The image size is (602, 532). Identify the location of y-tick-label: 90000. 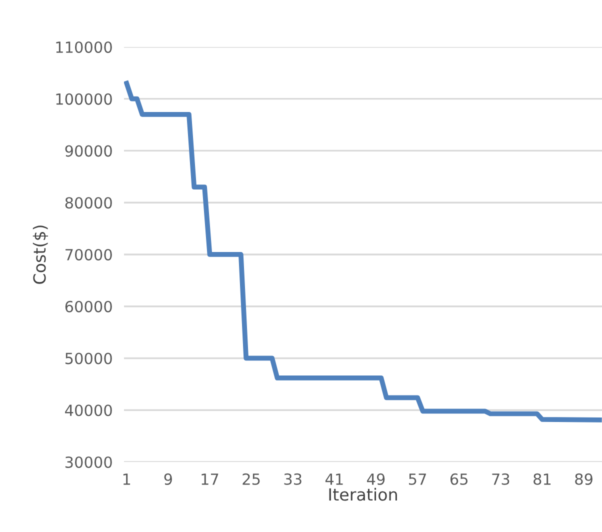
(88, 151).